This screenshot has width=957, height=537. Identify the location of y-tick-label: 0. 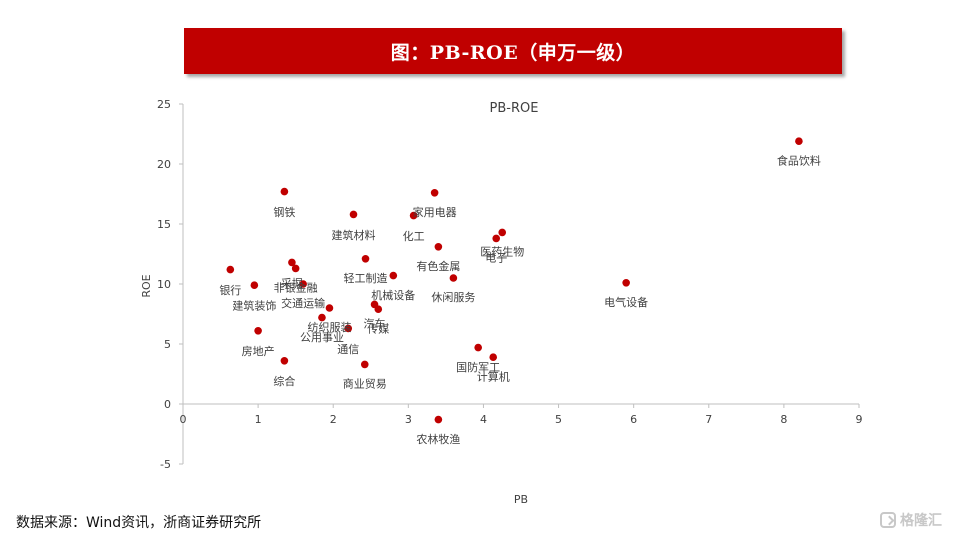
(167, 404).